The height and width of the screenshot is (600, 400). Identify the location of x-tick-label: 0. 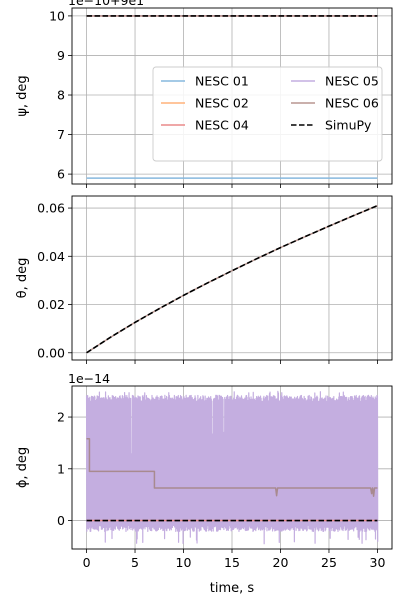
(87, 562).